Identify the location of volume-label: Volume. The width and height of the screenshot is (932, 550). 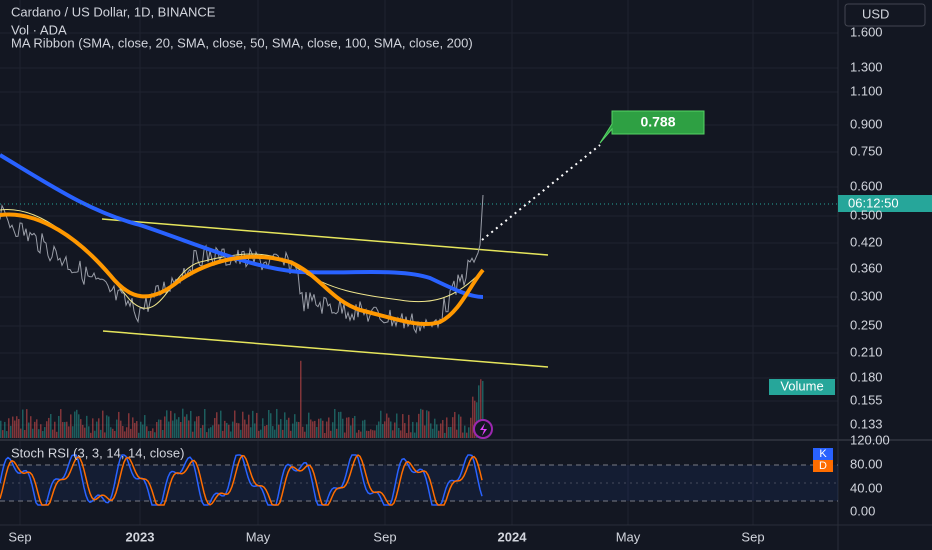
(801, 385).